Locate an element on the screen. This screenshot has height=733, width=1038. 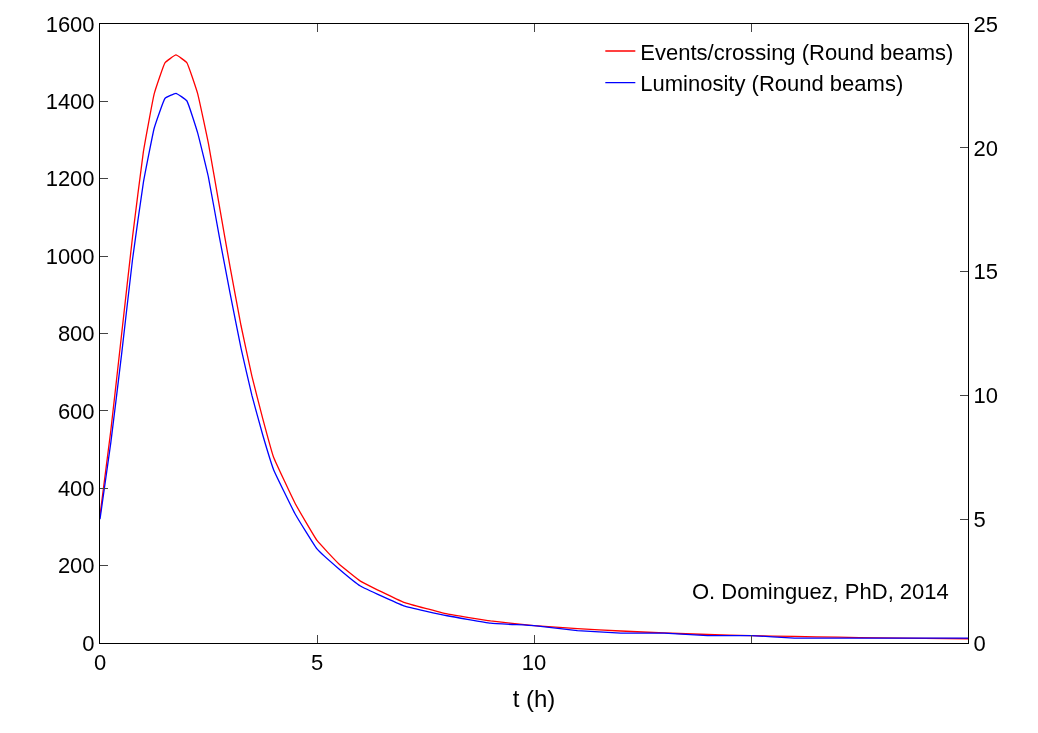
legend-label: Events/crossing (Round beams) is located at coordinates (797, 52).